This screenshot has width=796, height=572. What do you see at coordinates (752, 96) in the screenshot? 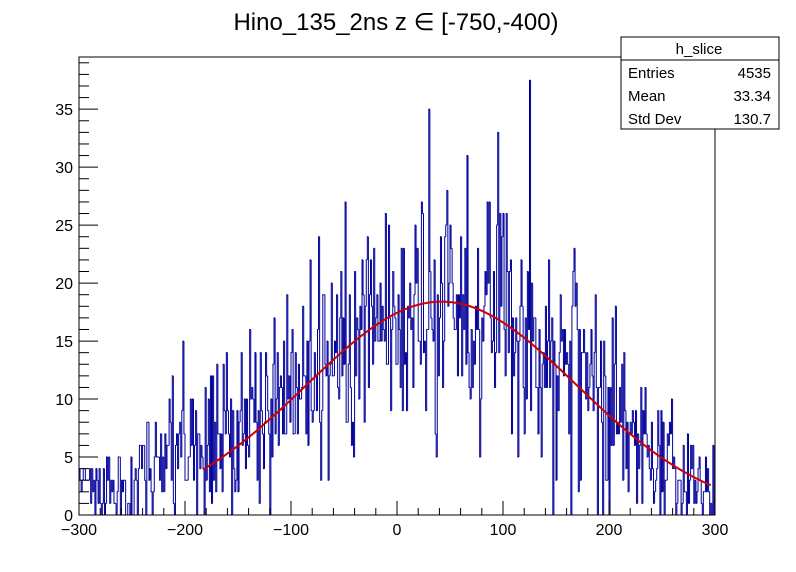
I see `stats-mean-value: 33.34` at bounding box center [752, 96].